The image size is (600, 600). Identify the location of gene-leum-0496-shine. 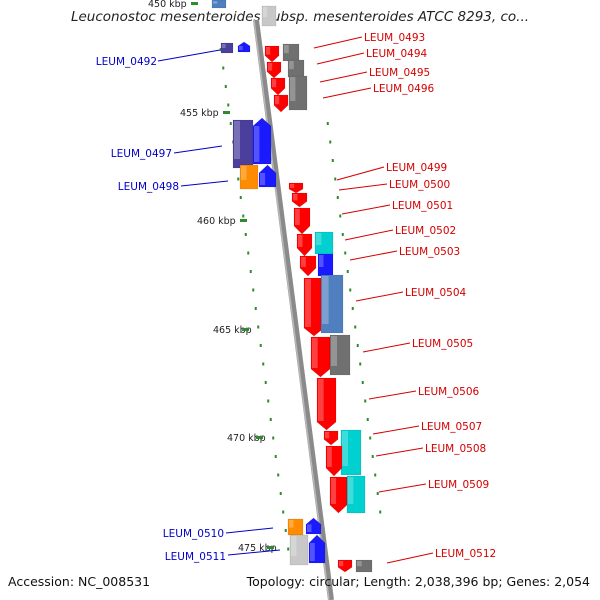
(293, 89).